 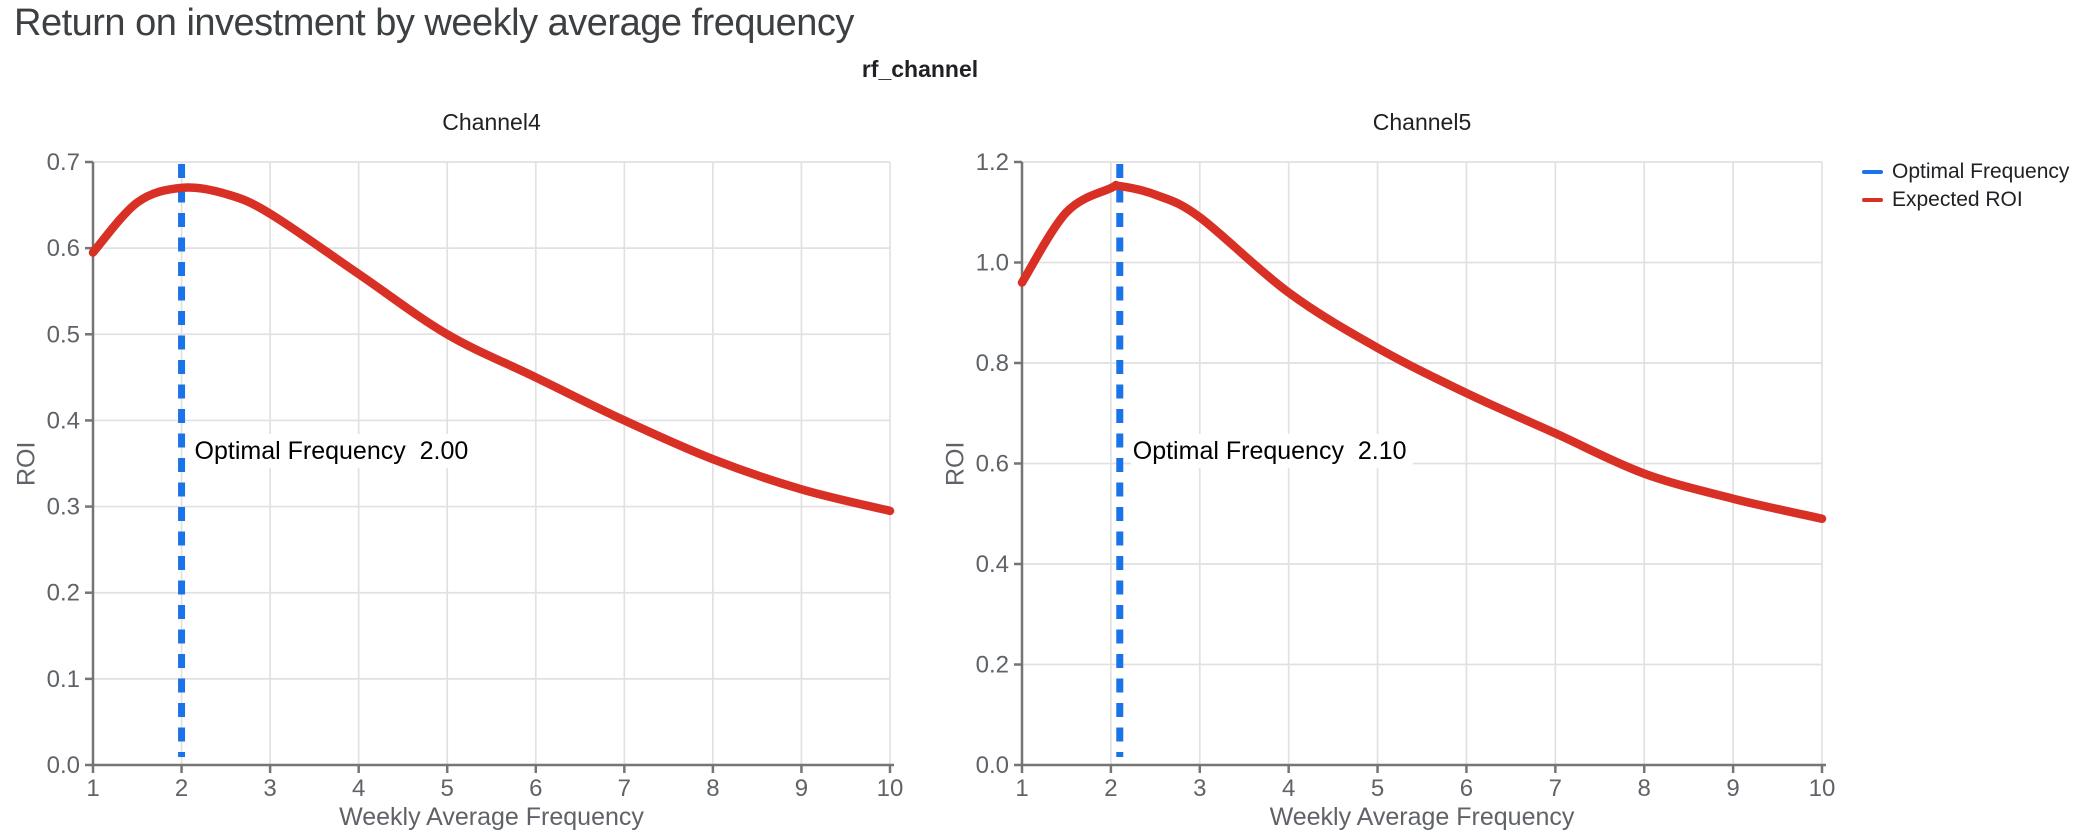 I want to click on optimal-frequency-line-swatch, so click(x=1872, y=172).